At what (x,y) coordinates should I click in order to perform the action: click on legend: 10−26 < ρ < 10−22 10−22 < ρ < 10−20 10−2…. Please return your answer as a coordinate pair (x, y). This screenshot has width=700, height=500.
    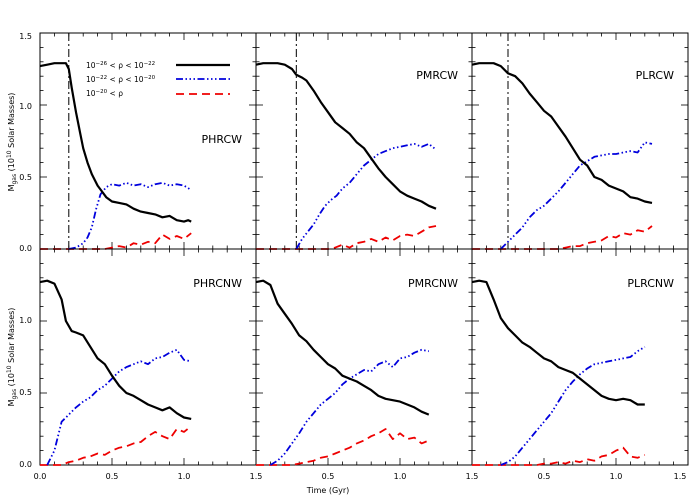
    Looking at the image, I should click on (158, 79).